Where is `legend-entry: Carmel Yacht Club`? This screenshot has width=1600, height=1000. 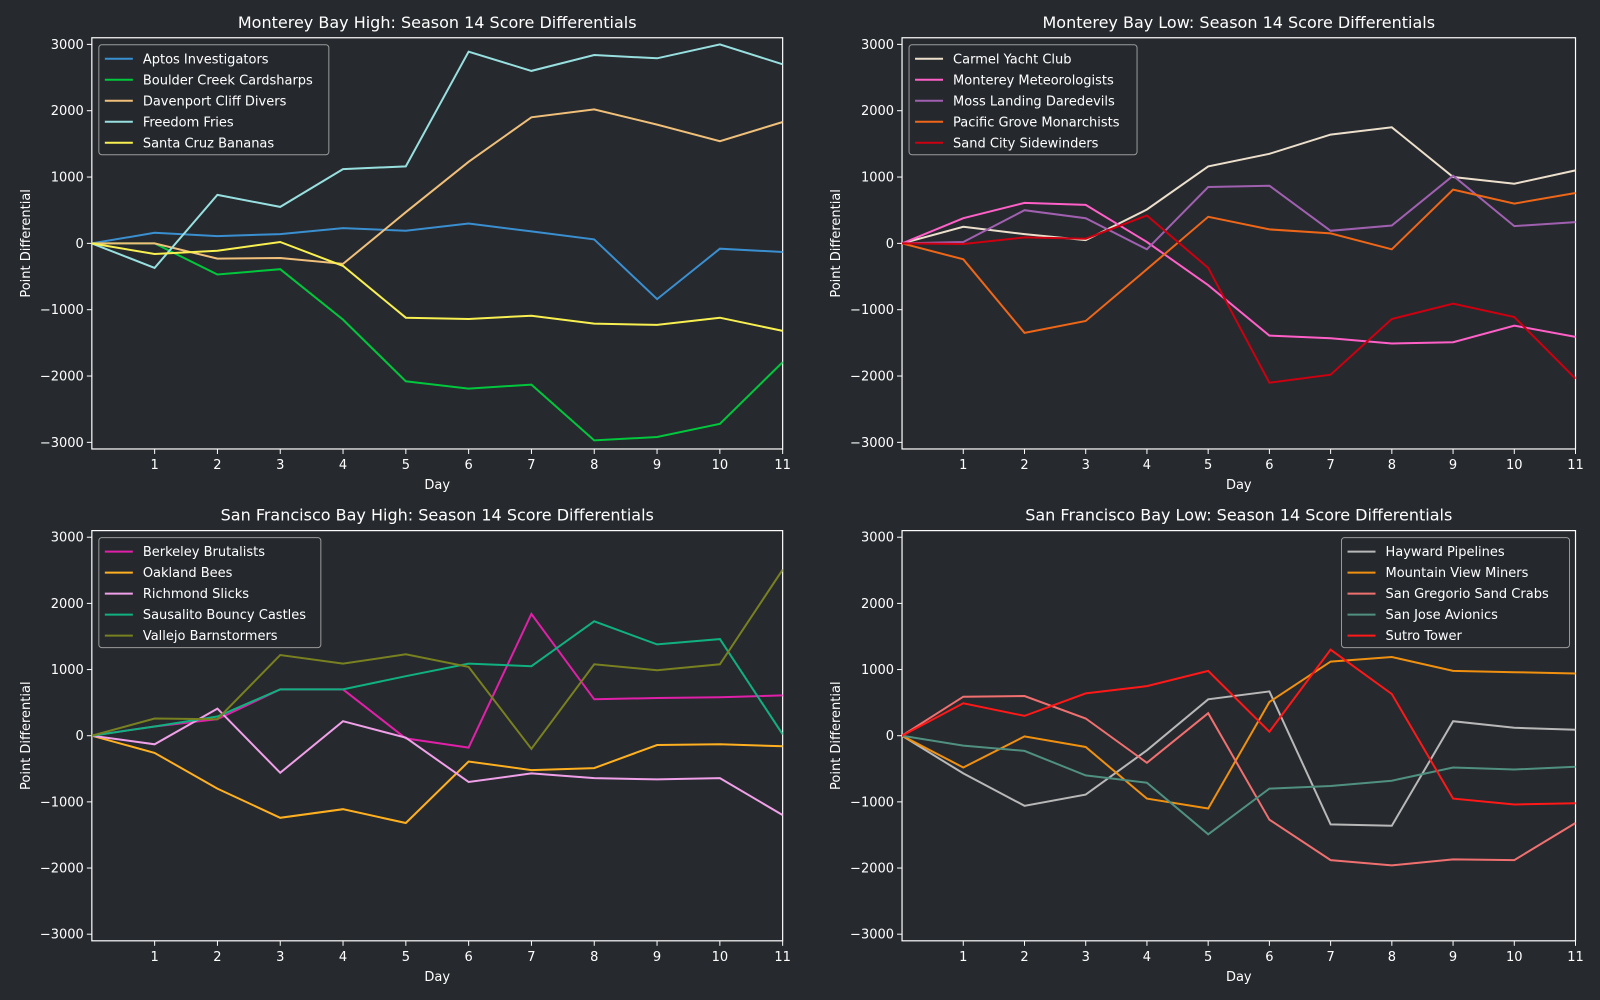
legend-entry: Carmel Yacht Club is located at coordinates (1012, 59).